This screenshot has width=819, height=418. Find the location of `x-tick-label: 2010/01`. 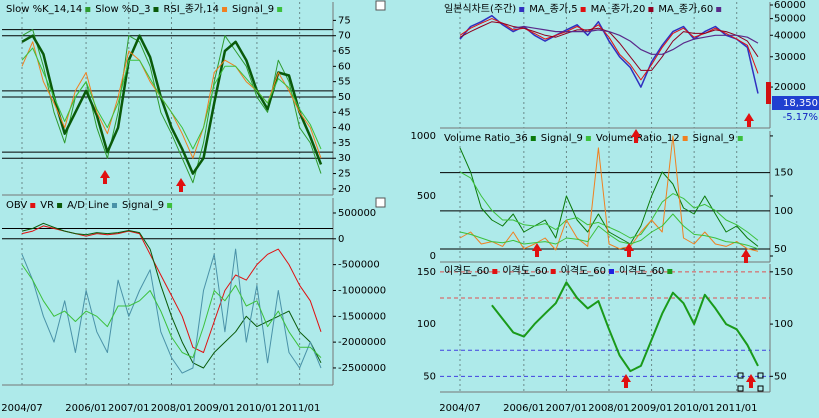

x-tick-label: 2010/01 is located at coordinates (257, 408).